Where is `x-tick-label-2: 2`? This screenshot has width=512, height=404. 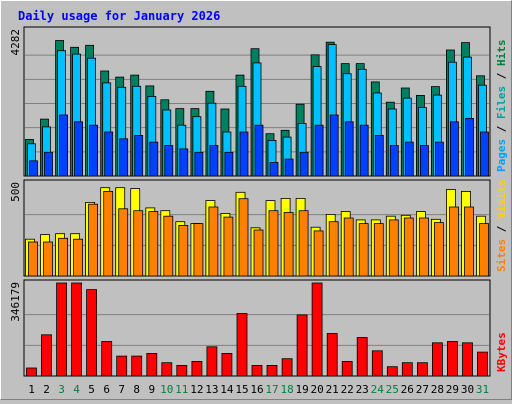
x-tick-label-2: 2 is located at coordinates (46, 389).